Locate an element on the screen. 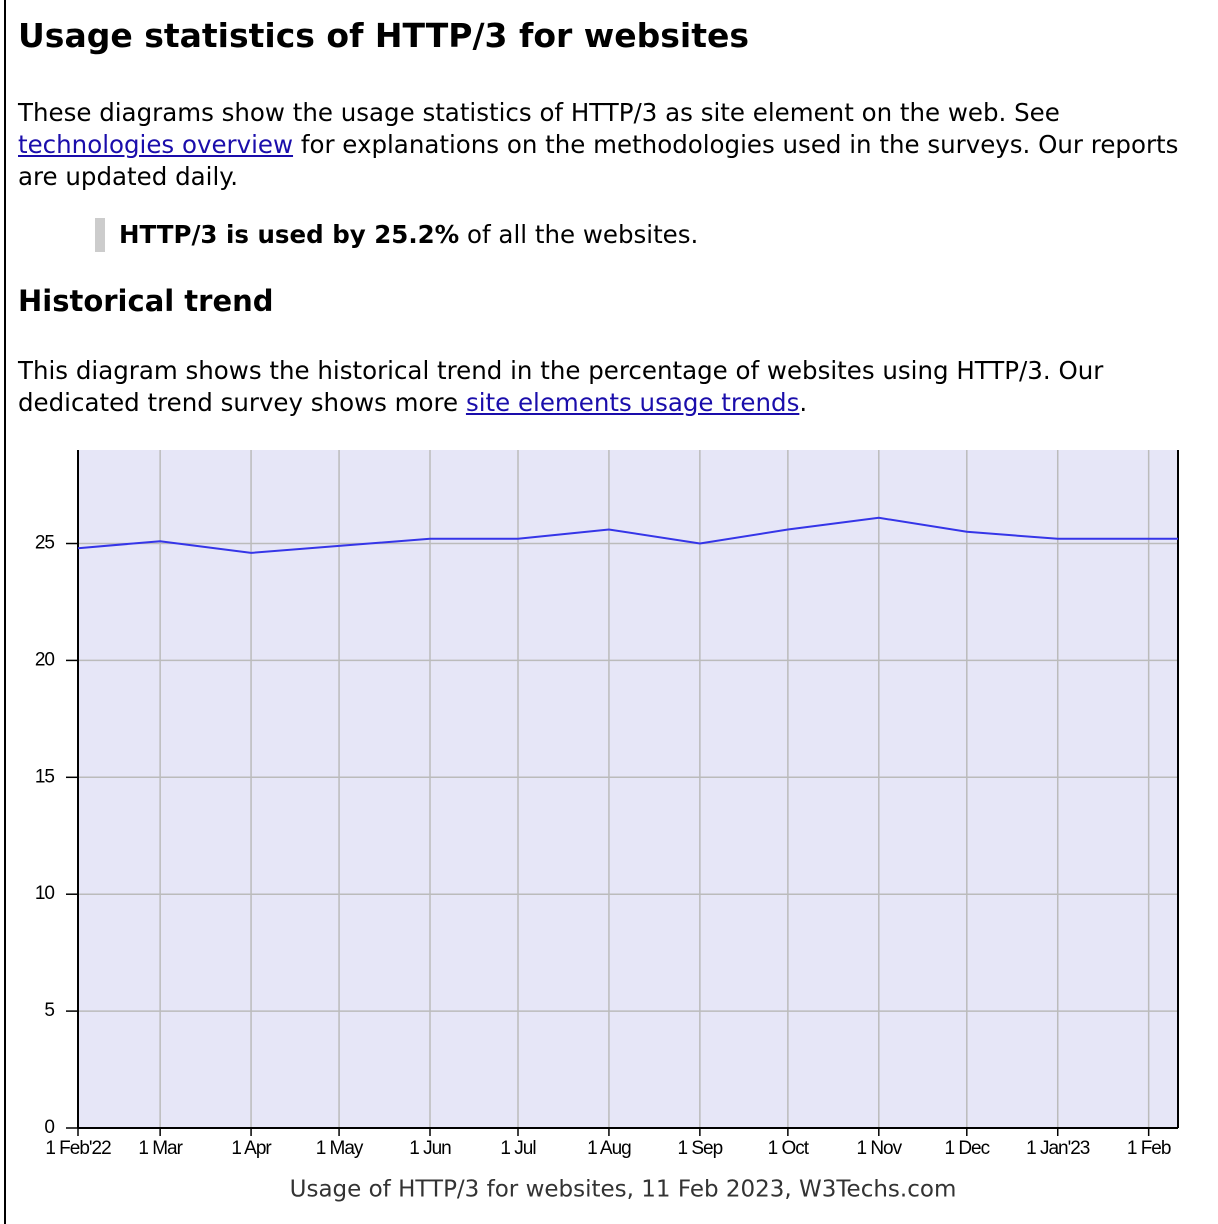 The image size is (1218, 1224). y-tick-label: 5 is located at coordinates (49, 1010).